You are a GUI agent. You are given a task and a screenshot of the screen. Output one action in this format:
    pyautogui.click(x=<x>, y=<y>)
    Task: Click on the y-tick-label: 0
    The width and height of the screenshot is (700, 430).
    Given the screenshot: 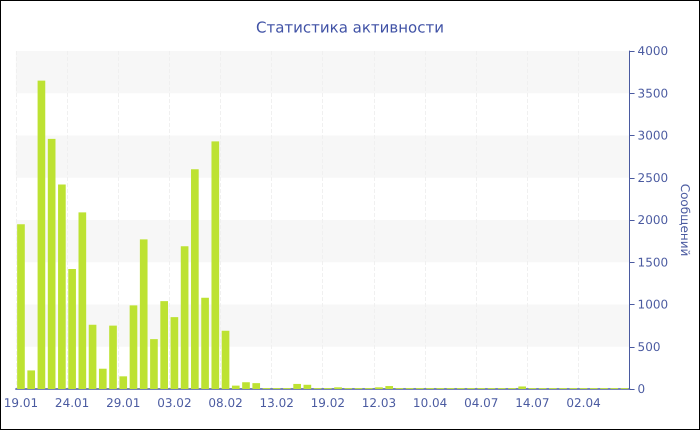 What is the action you would take?
    pyautogui.click(x=642, y=389)
    